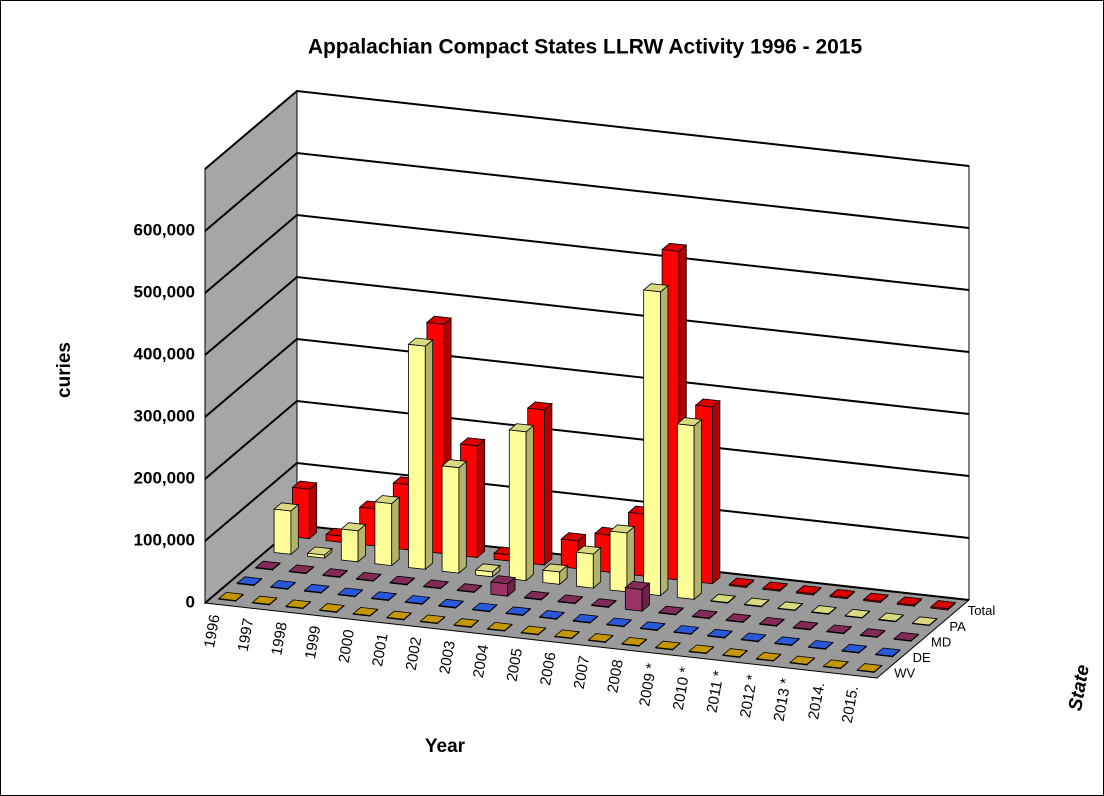 The image size is (1104, 796). What do you see at coordinates (246, 635) in the screenshot?
I see `x-tick-label: 1997` at bounding box center [246, 635].